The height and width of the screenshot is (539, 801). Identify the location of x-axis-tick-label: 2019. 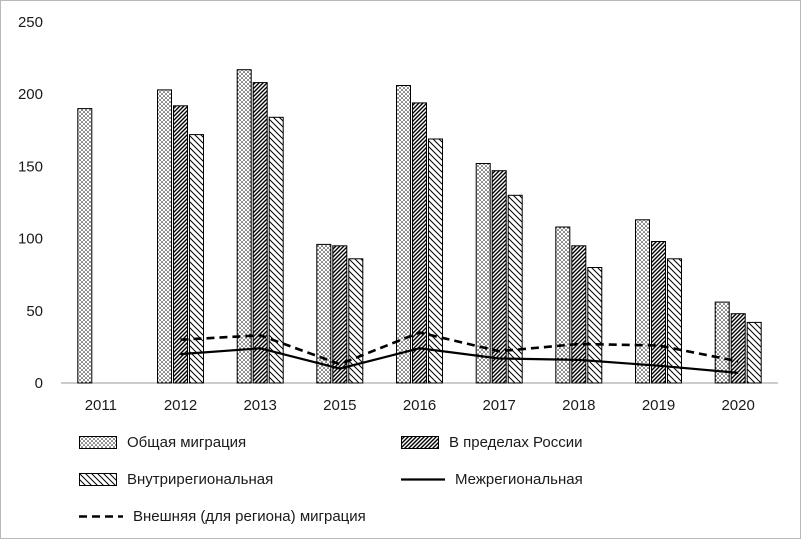
(658, 405).